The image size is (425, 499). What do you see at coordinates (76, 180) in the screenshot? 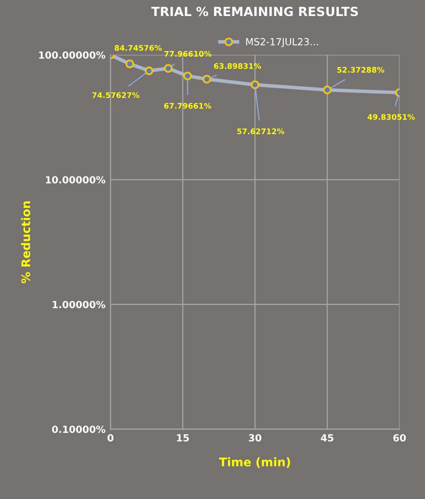
I see `y-tick-label: 10.00000%` at bounding box center [76, 180].